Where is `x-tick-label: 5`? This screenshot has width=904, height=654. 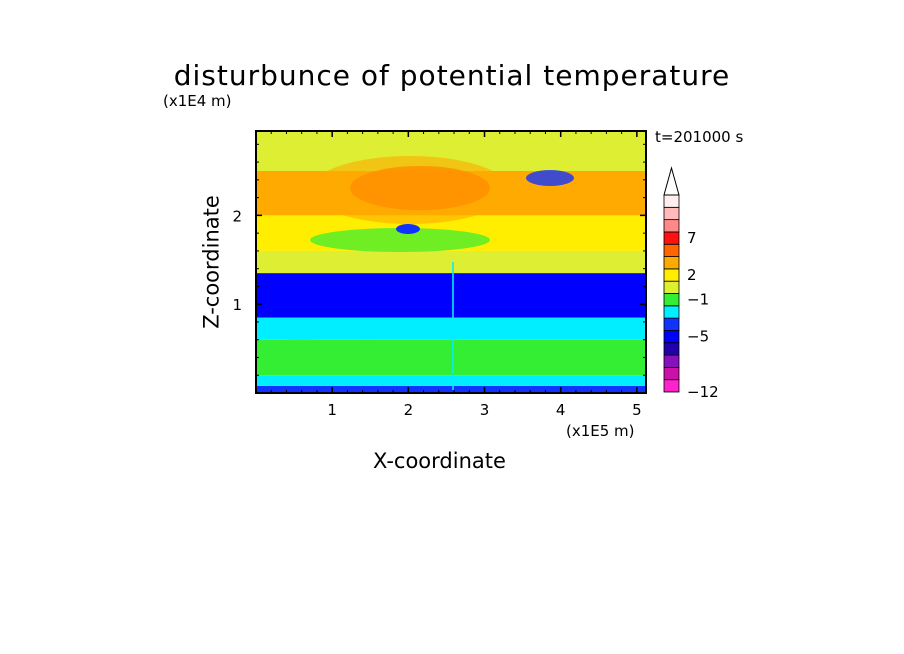
x-tick-label: 5 is located at coordinates (637, 410).